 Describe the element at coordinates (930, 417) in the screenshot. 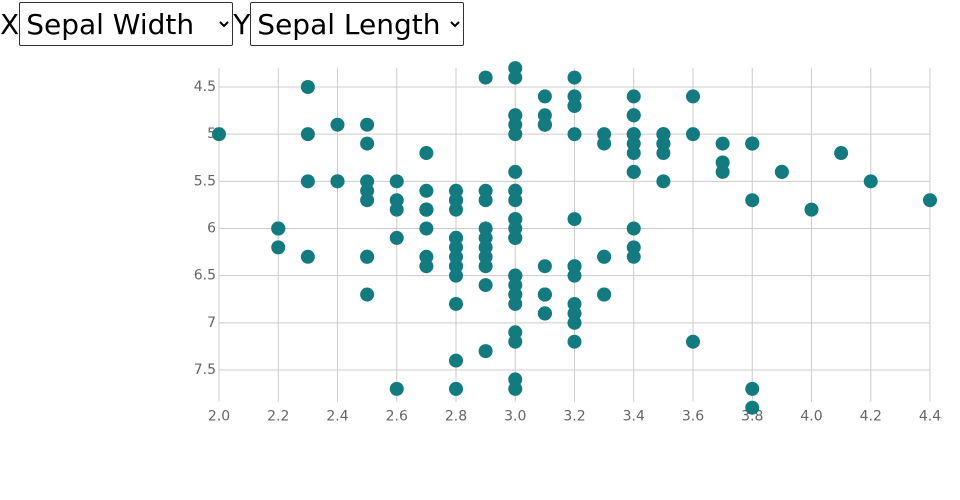

I see `x-tick-label: 4.4` at that location.